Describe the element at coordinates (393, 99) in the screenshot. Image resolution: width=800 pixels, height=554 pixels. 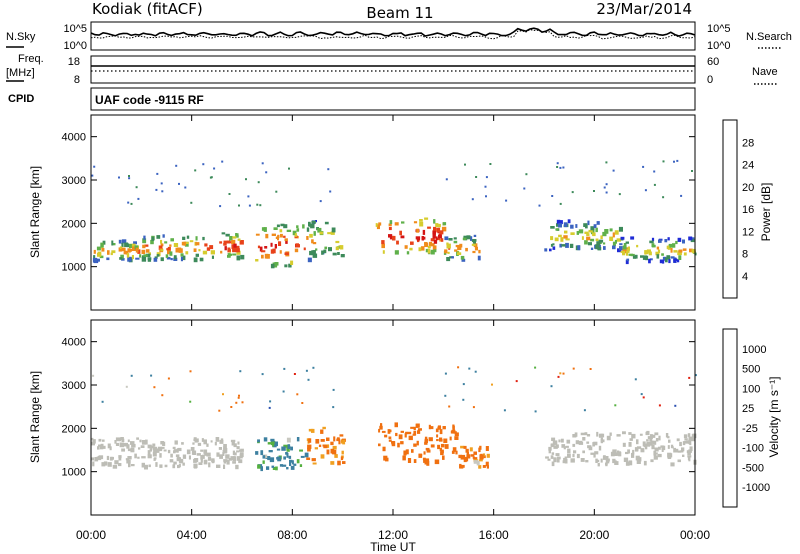
I see `cpid-panel-frame` at that location.